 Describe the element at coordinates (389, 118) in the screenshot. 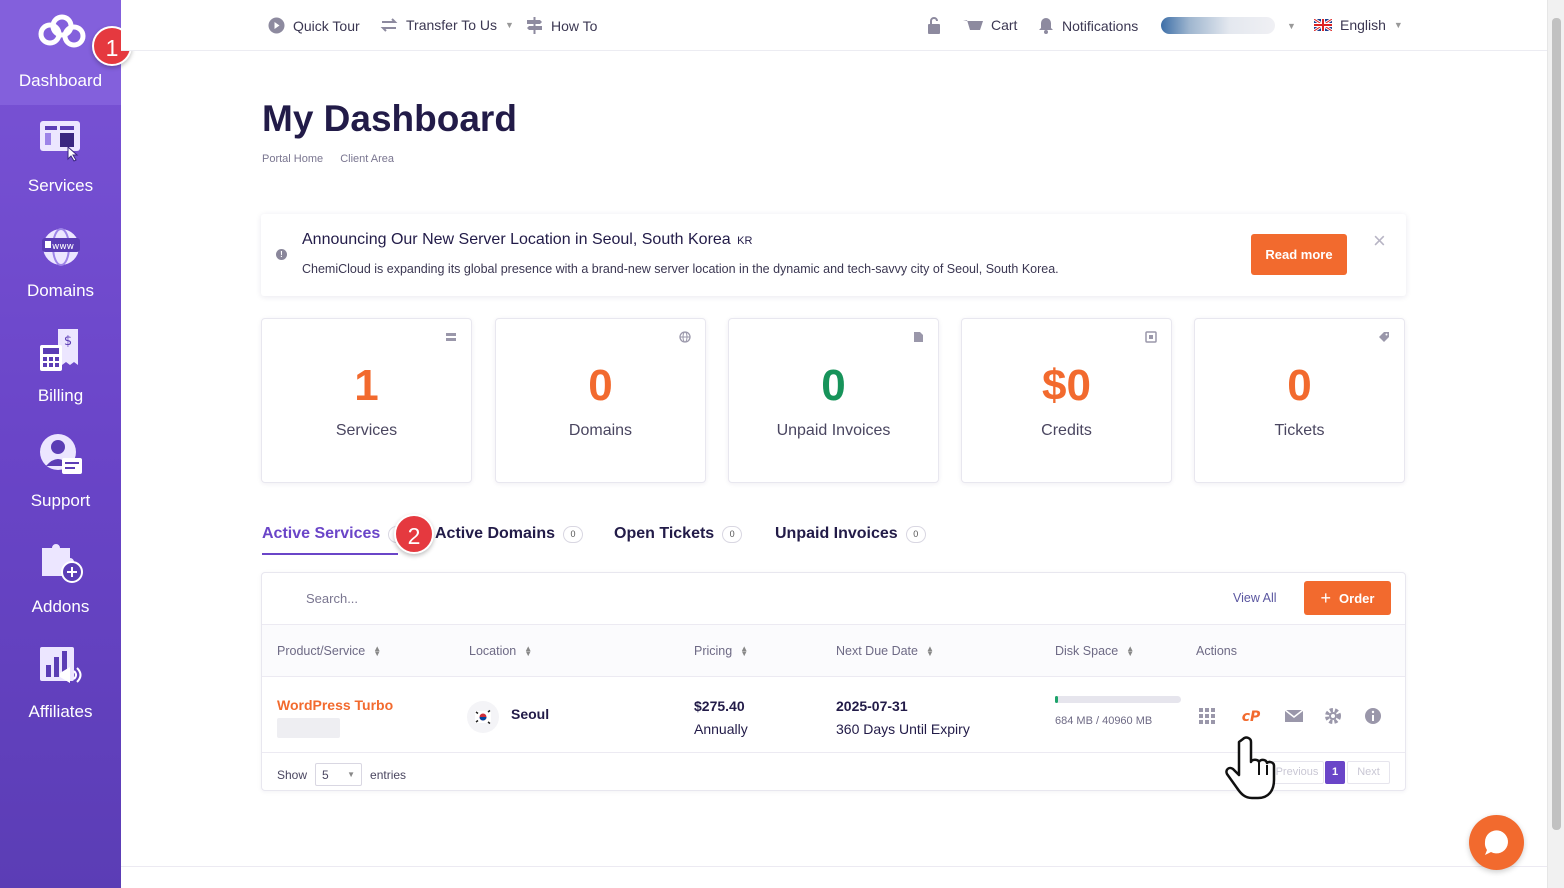

I see `page-title: My Dashboard` at that location.